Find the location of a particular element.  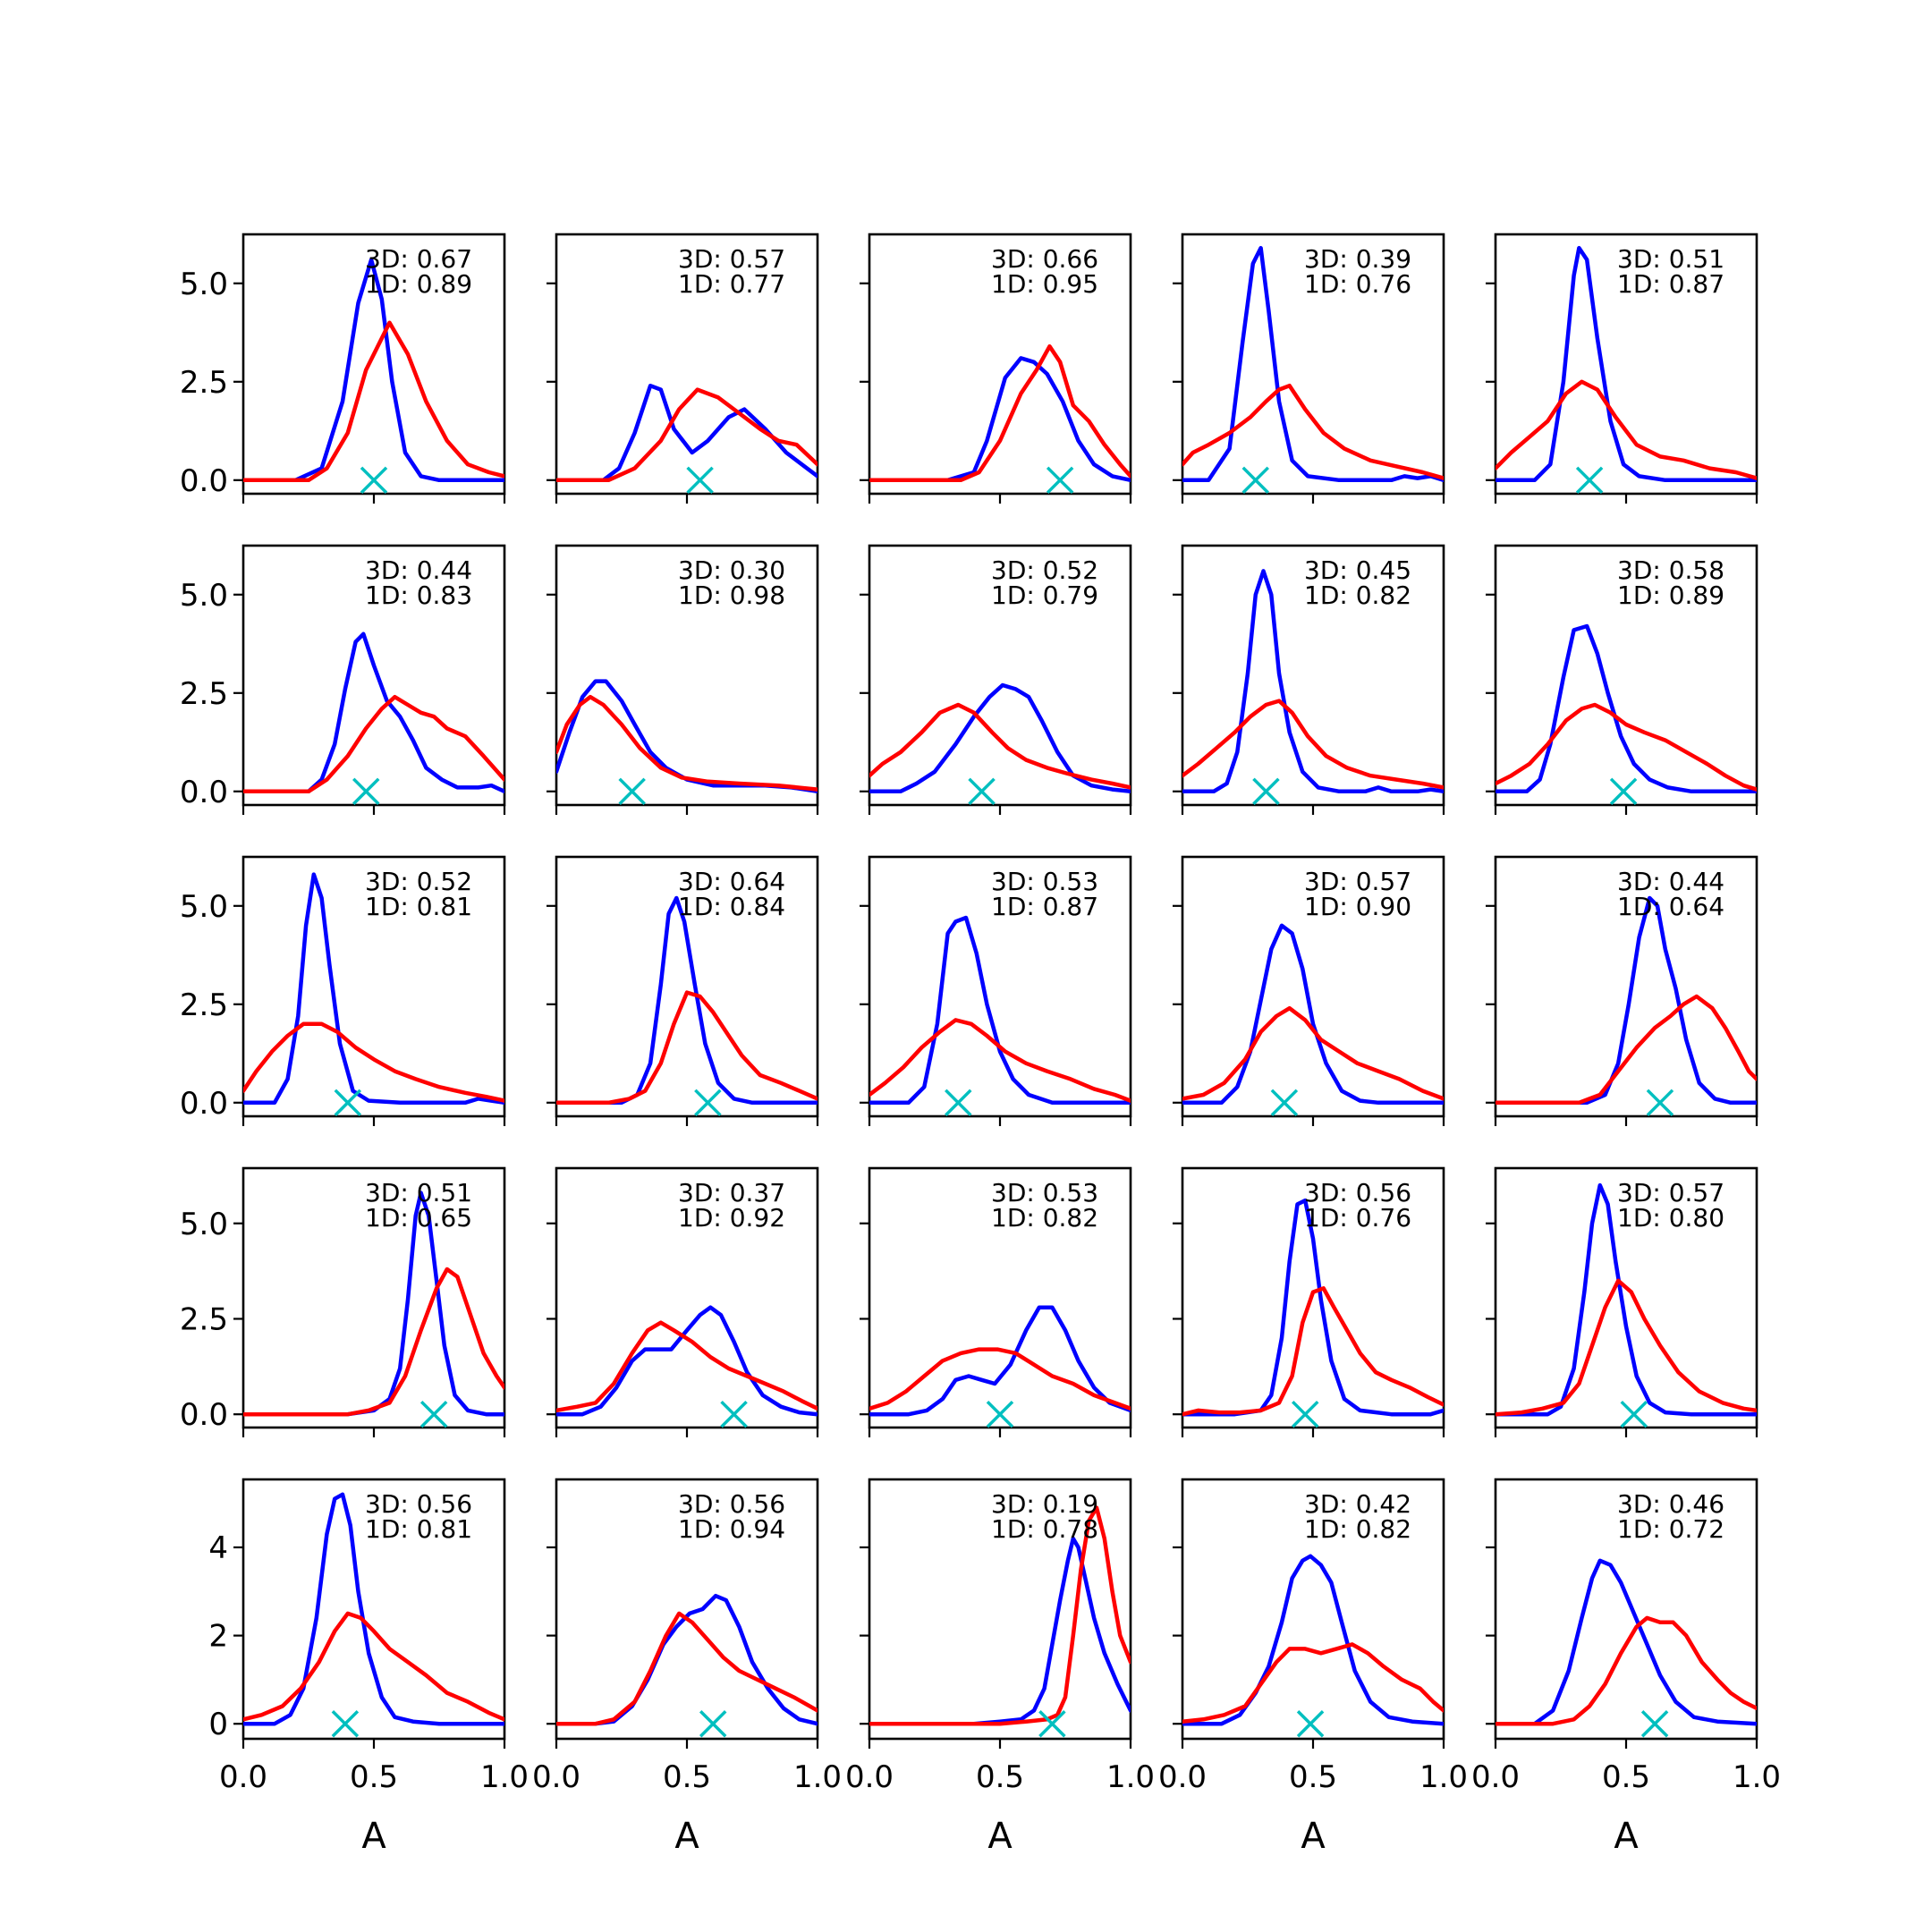

annotation-3d: 3D: 0.19 is located at coordinates (1044, 1504).